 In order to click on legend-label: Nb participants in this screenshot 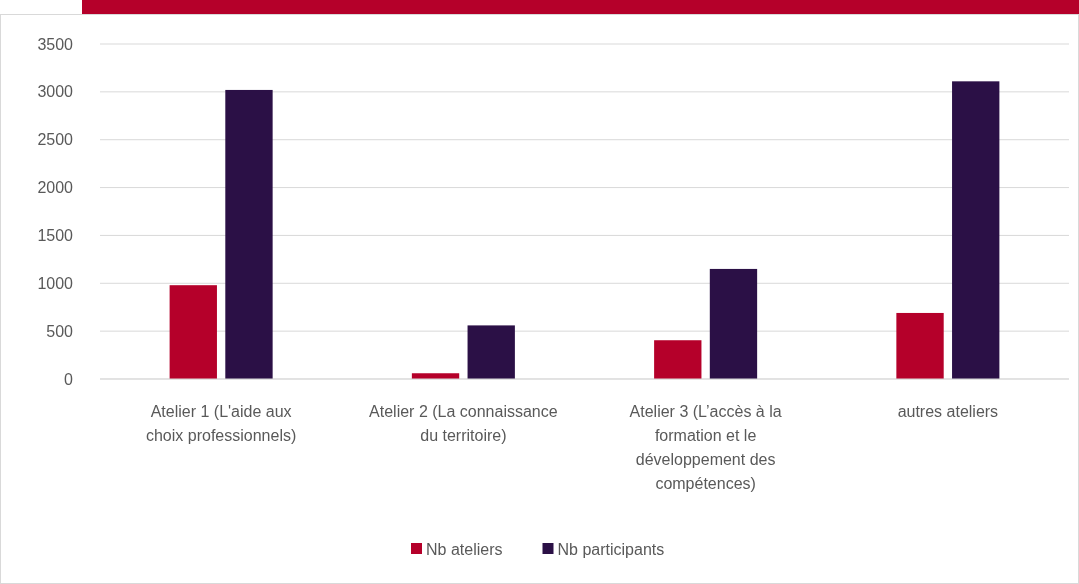, I will do `click(611, 549)`.